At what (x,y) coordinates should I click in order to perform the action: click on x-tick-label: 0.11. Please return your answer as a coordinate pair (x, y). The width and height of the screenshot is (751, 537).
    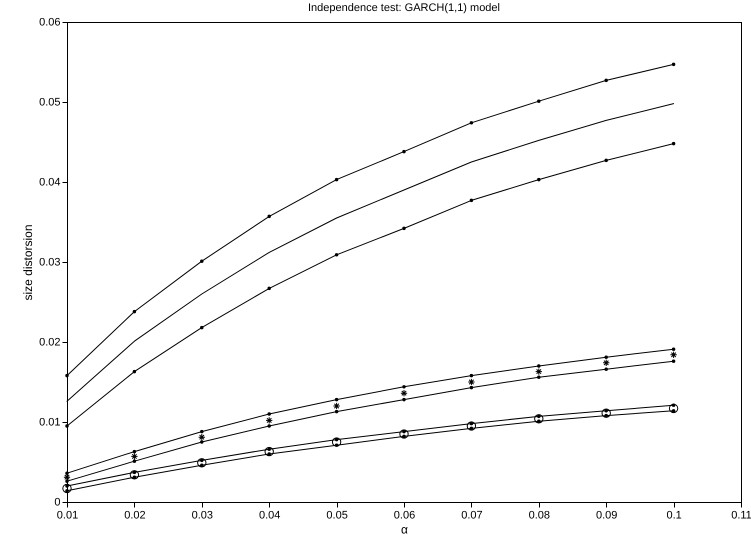
    Looking at the image, I should click on (741, 516).